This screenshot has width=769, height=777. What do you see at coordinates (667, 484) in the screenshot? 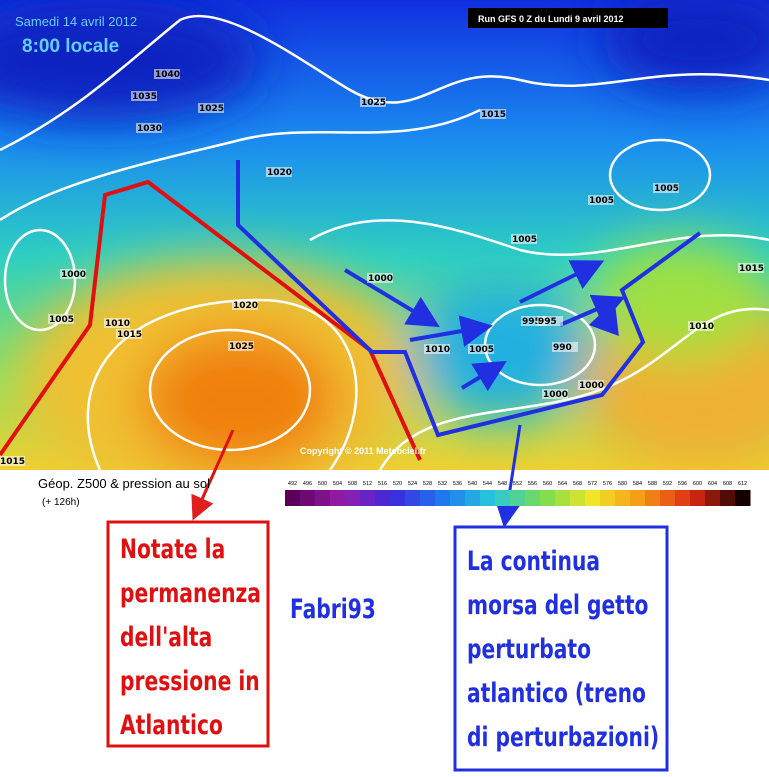
I see `scale-label: 592` at bounding box center [667, 484].